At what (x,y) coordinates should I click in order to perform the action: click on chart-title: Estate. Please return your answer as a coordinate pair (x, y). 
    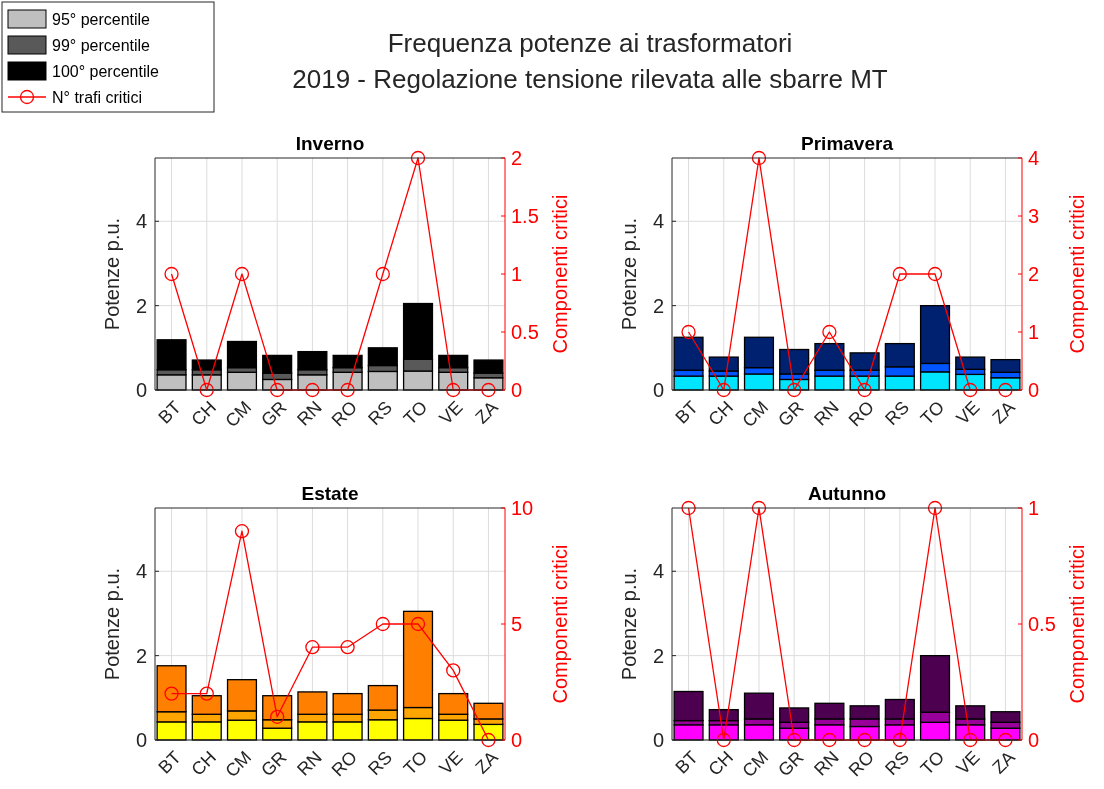
    Looking at the image, I should click on (330, 493).